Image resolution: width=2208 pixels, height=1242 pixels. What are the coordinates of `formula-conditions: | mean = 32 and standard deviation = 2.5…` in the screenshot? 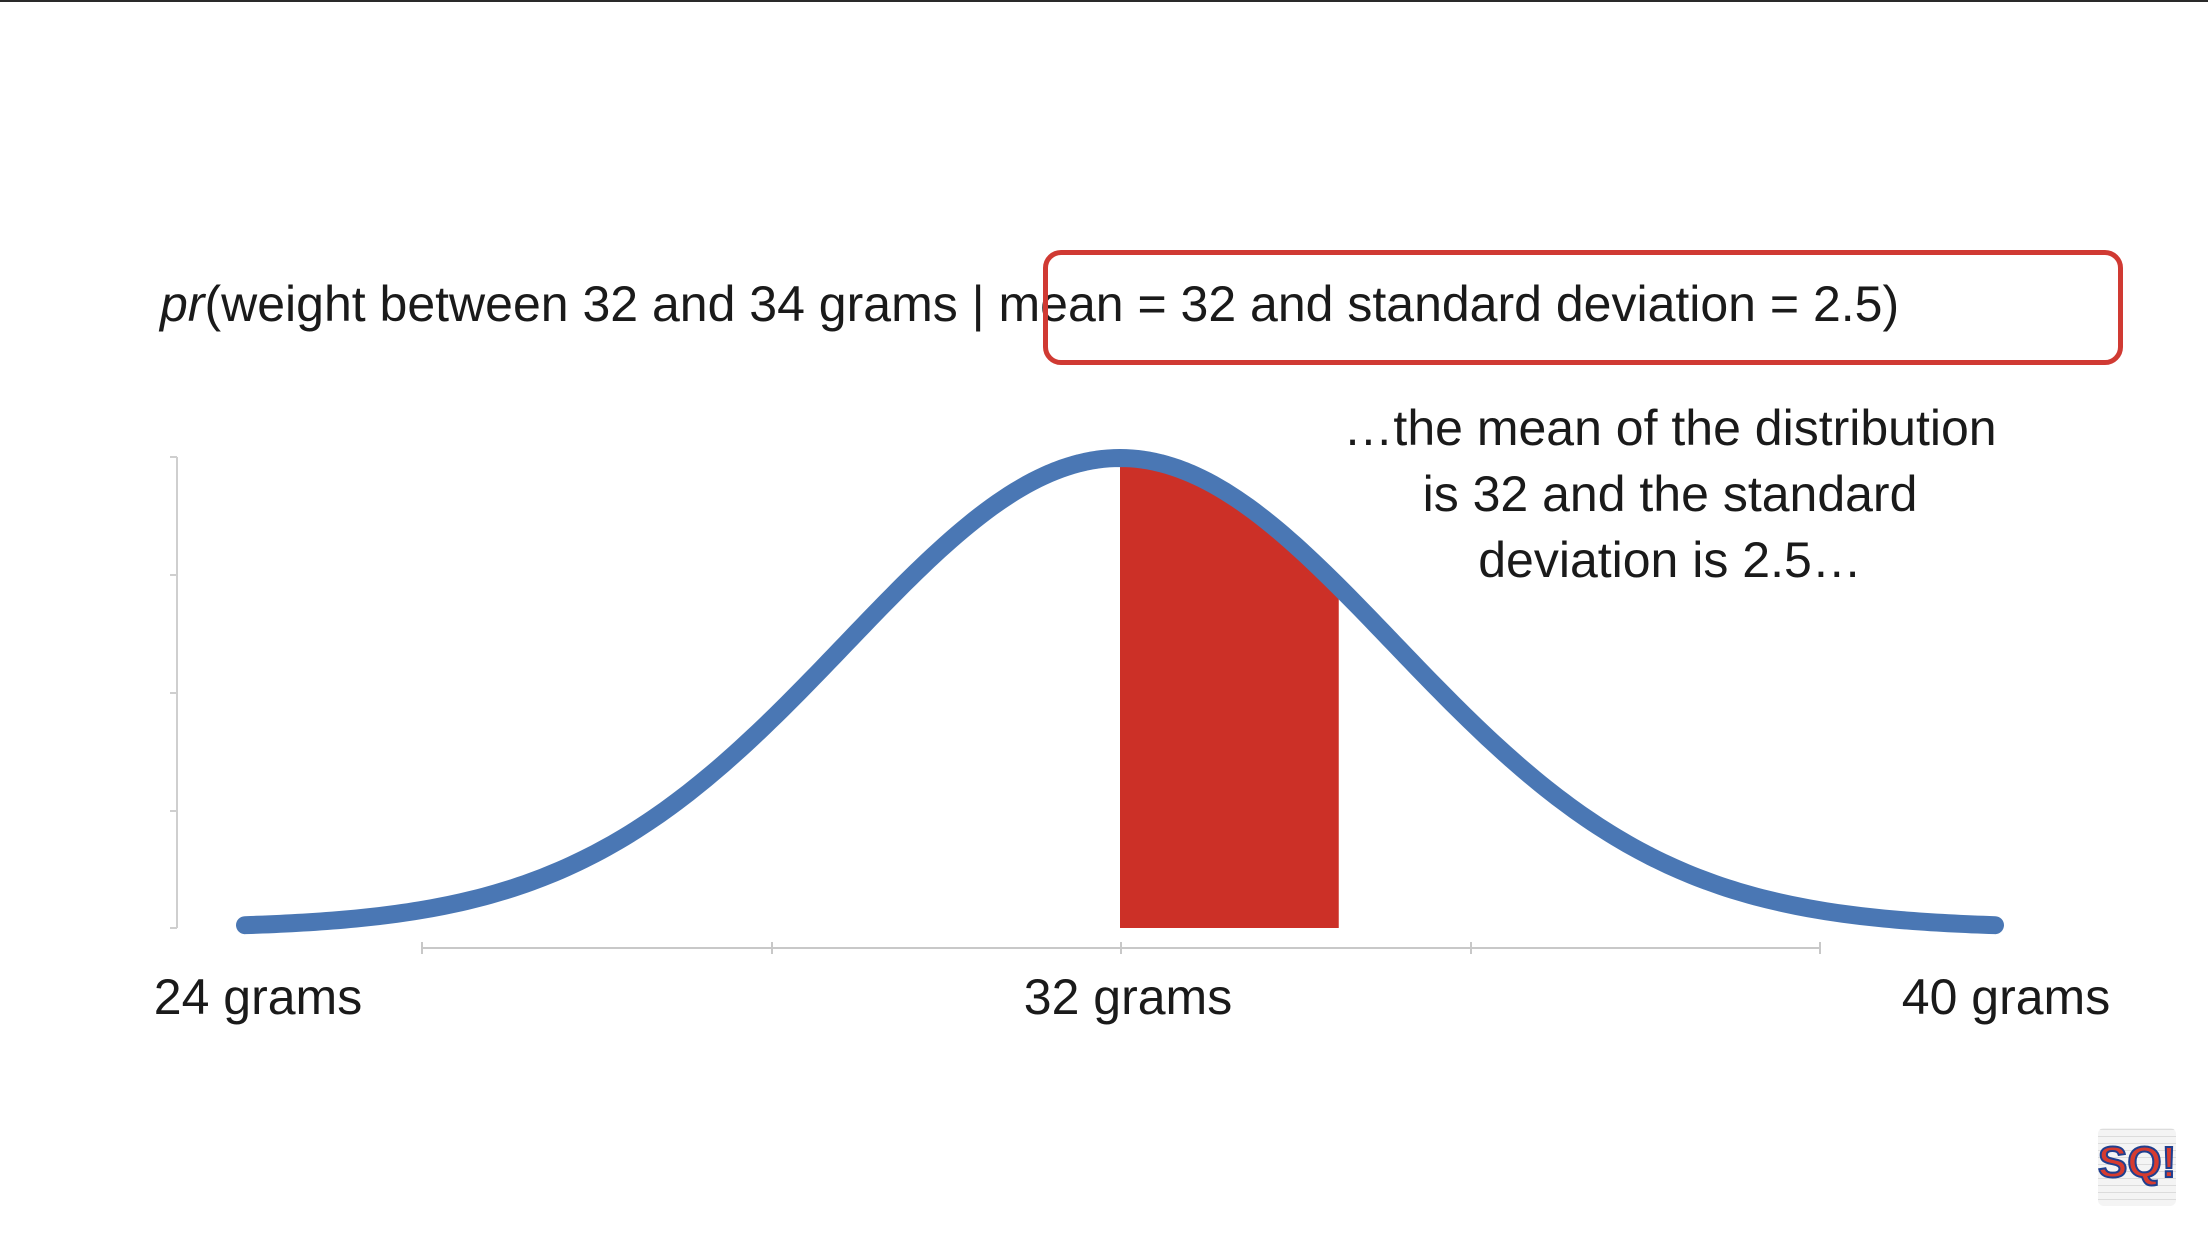 It's located at (1428, 304).